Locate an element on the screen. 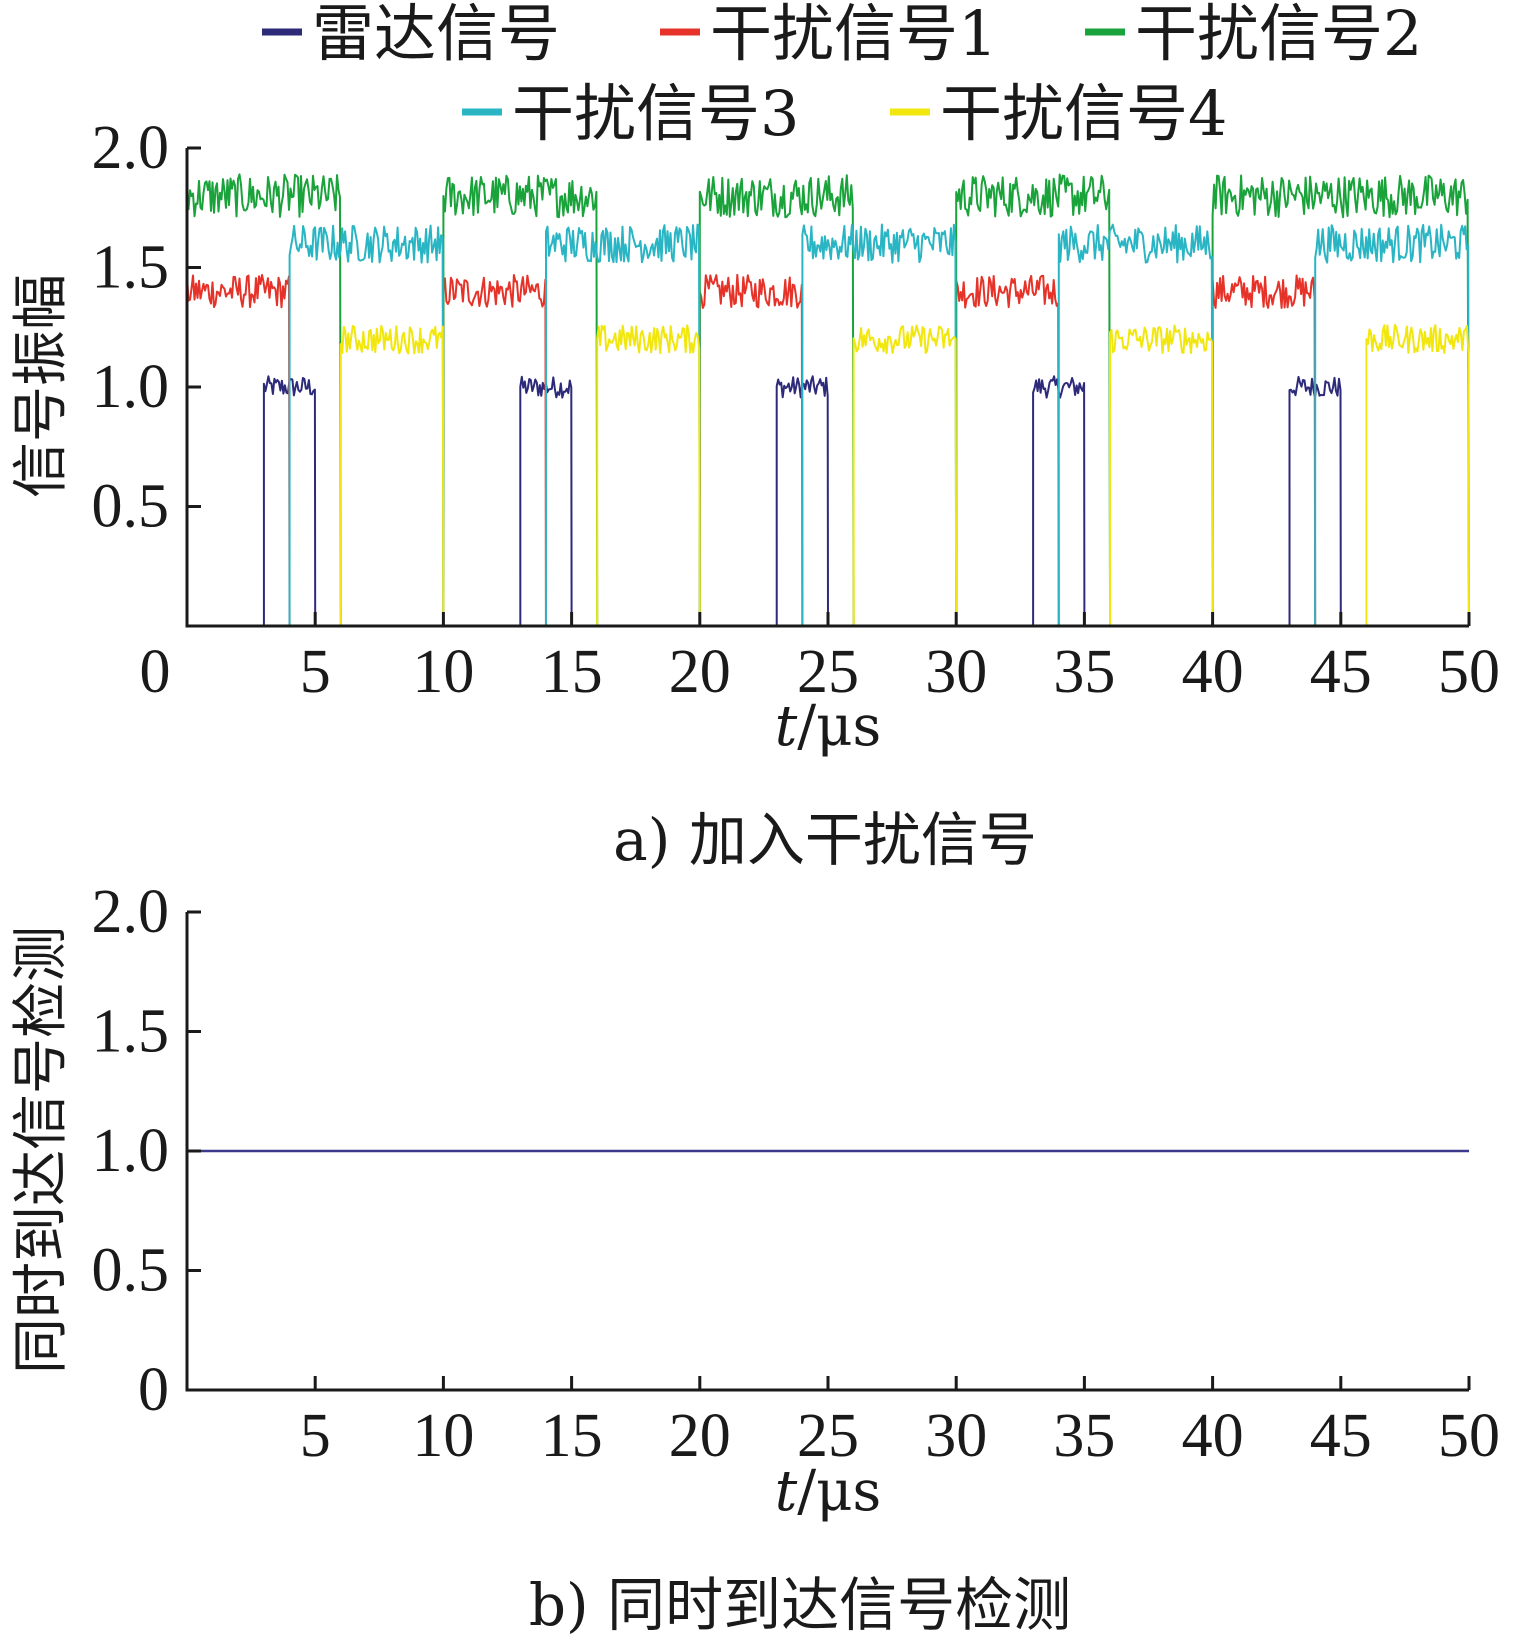 The width and height of the screenshot is (1517, 1651). chart-a-x-axis-label: t/μs is located at coordinates (828, 726).